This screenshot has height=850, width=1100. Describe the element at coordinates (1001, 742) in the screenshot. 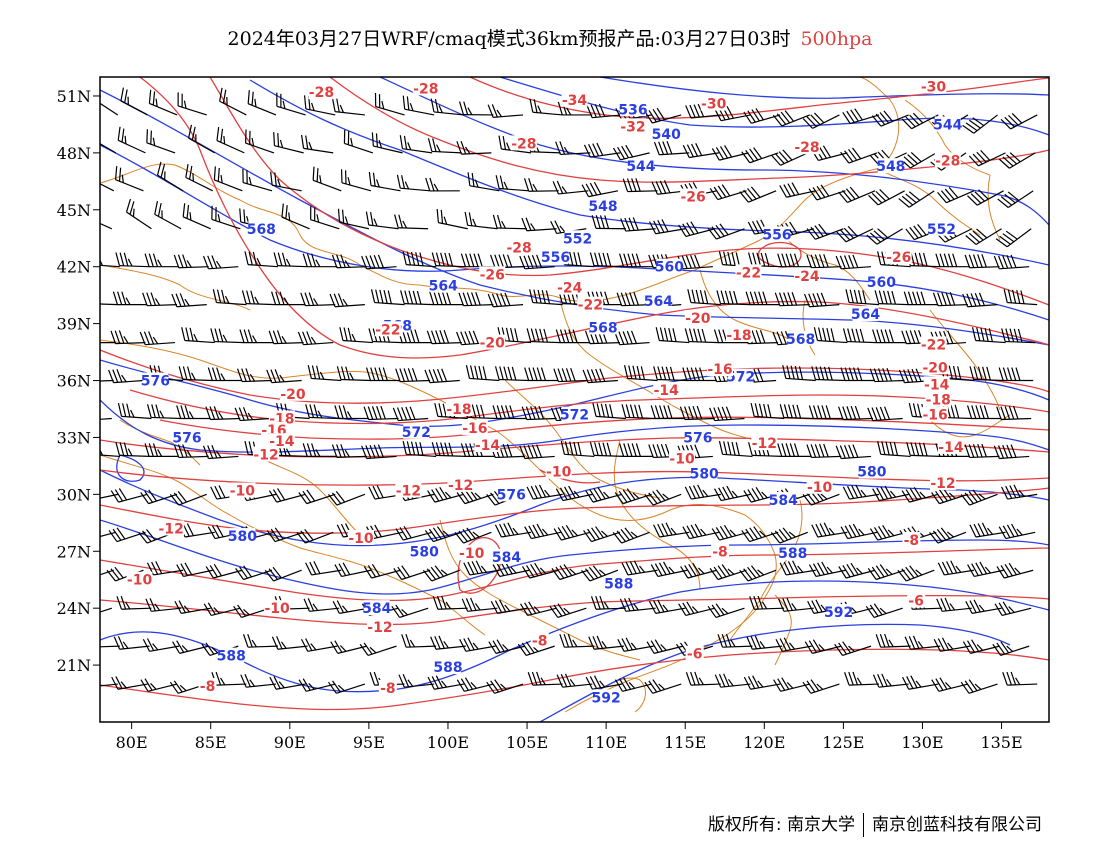

I see `x-tick-label: 135E` at that location.